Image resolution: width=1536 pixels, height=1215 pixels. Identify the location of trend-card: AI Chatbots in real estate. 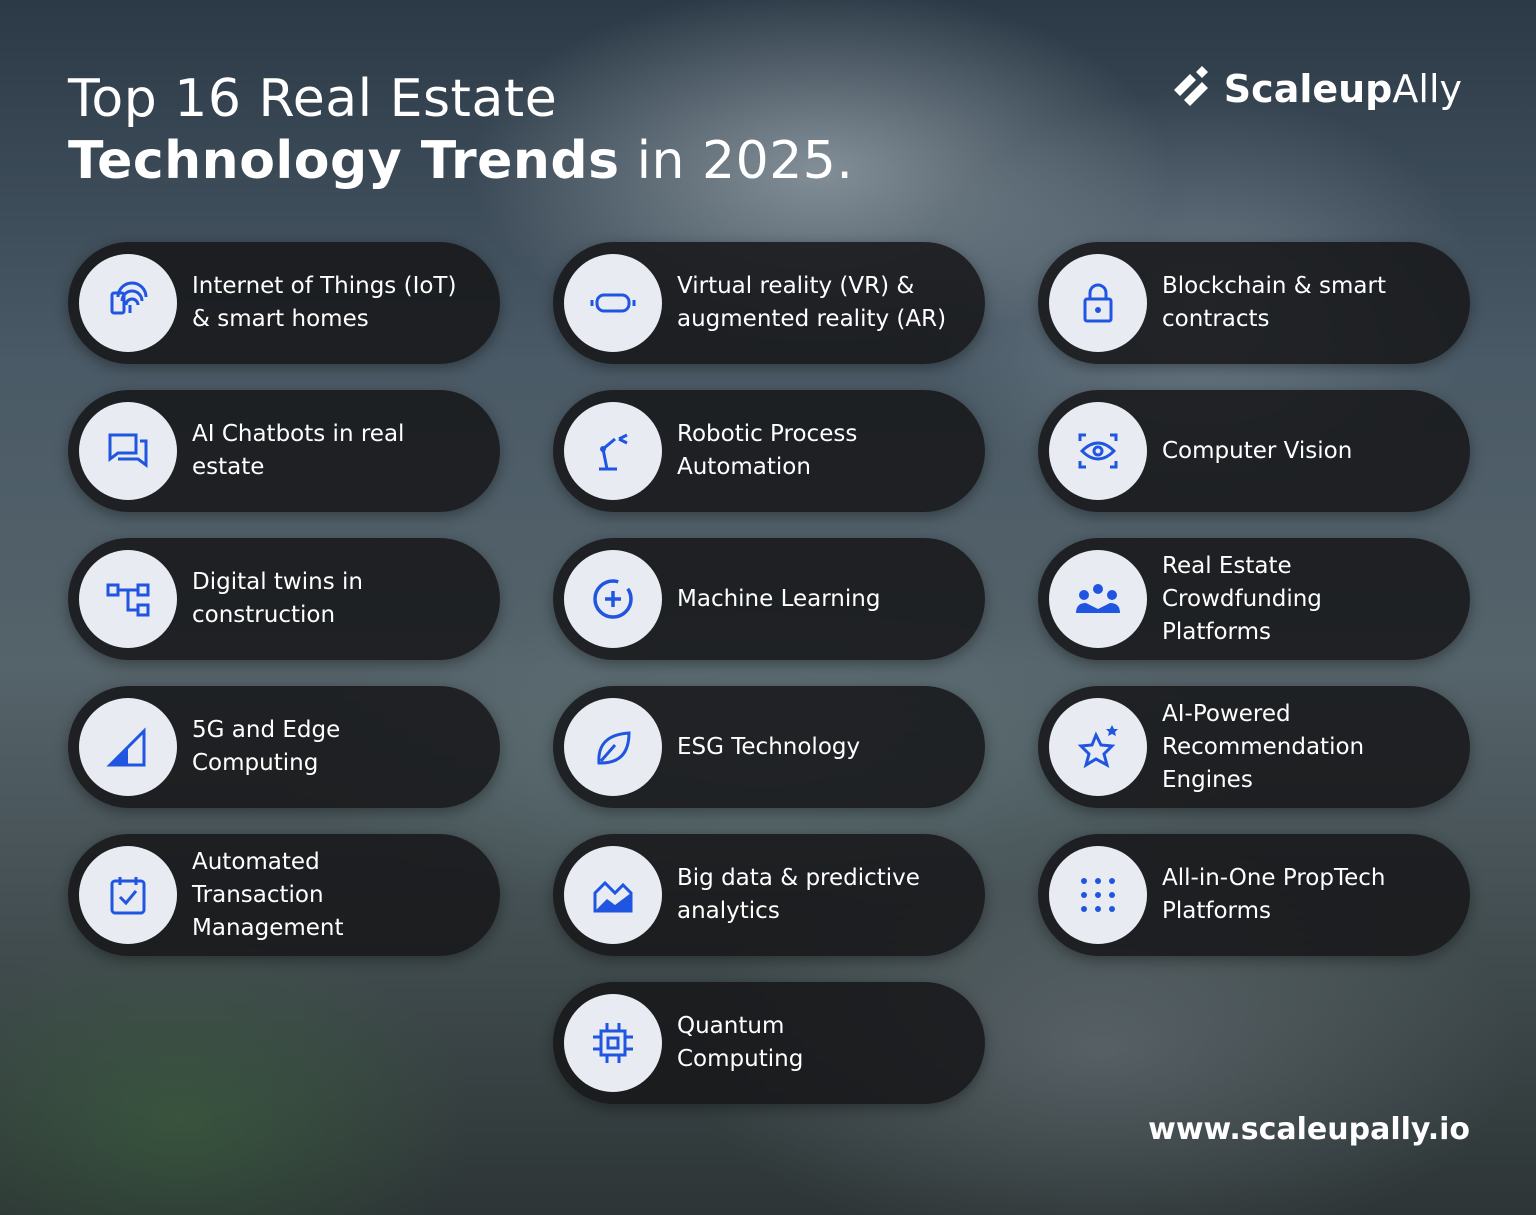
(284, 451).